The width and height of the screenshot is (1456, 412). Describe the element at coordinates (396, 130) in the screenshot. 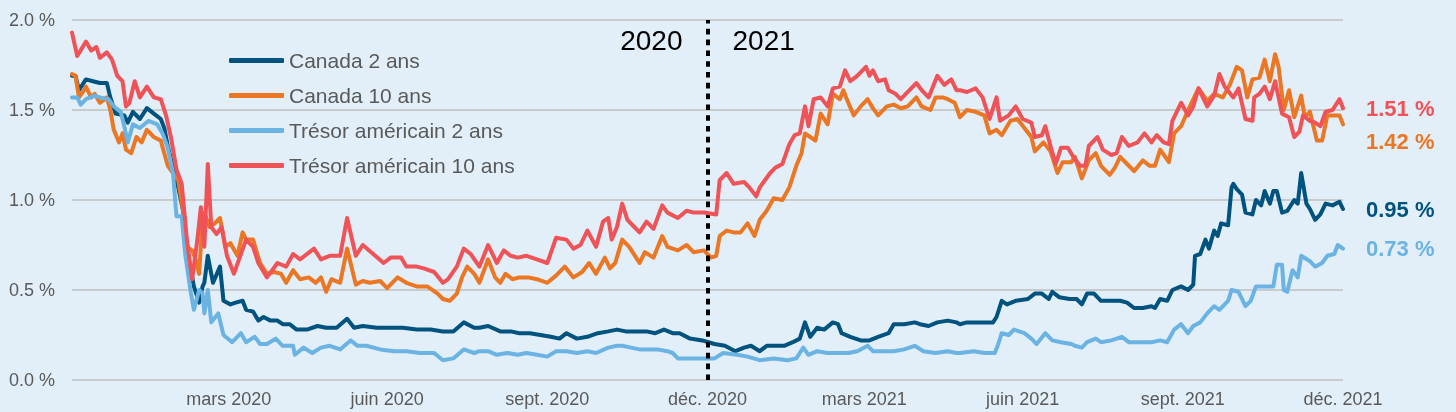

I see `legend-label: Trésor américain 2 ans` at that location.